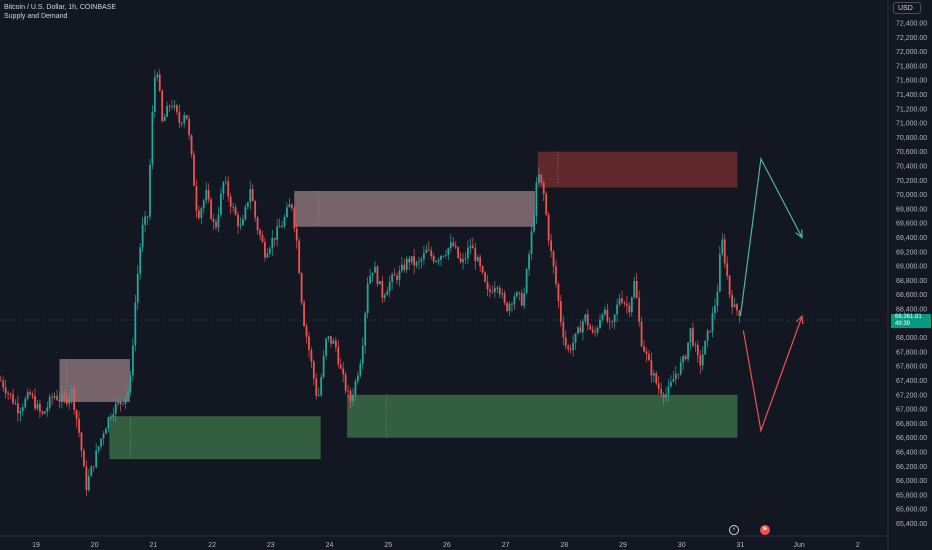 Image resolution: width=932 pixels, height=550 pixels. I want to click on currency-button: USD, so click(907, 8).